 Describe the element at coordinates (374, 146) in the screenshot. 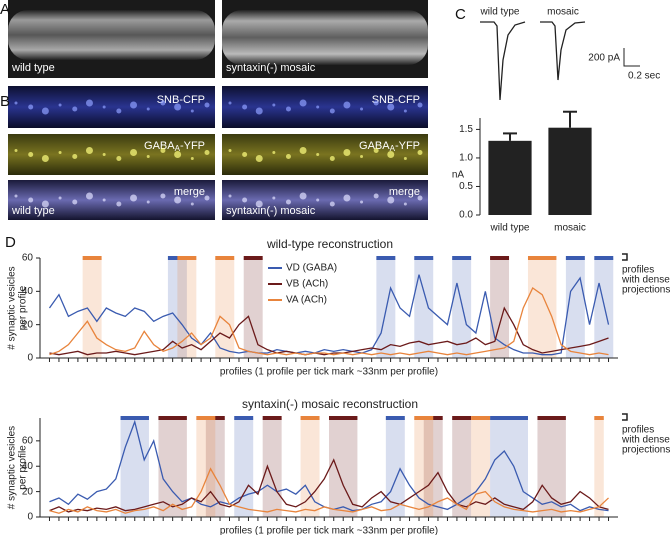

I see `caption-part: GABA` at that location.